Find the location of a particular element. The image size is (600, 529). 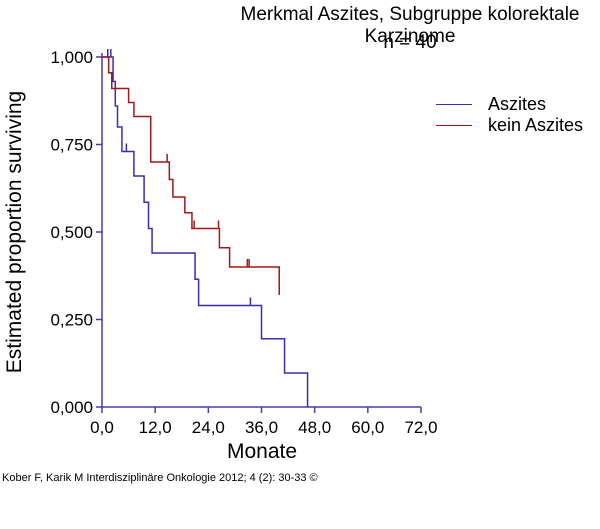

legend-swatch-aszites is located at coordinates (454, 104).